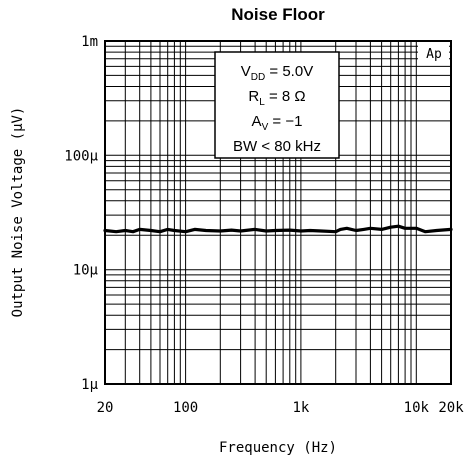 This screenshot has width=475, height=465. What do you see at coordinates (185, 408) in the screenshot?
I see `x-tick-label: 100` at bounding box center [185, 408].